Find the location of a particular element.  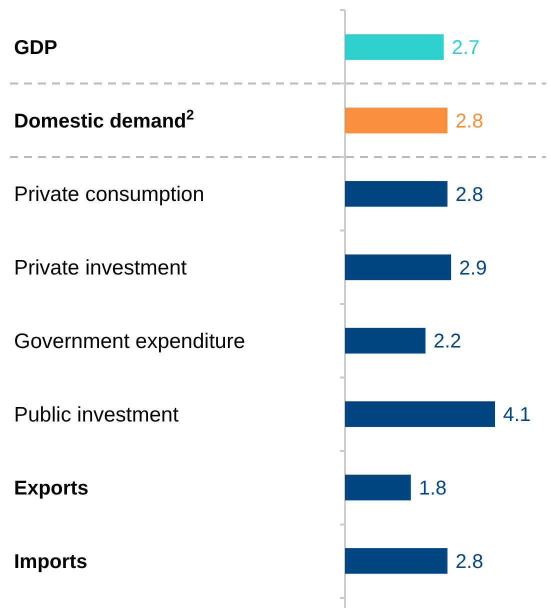

y-tick-label: GDP is located at coordinates (36, 48).